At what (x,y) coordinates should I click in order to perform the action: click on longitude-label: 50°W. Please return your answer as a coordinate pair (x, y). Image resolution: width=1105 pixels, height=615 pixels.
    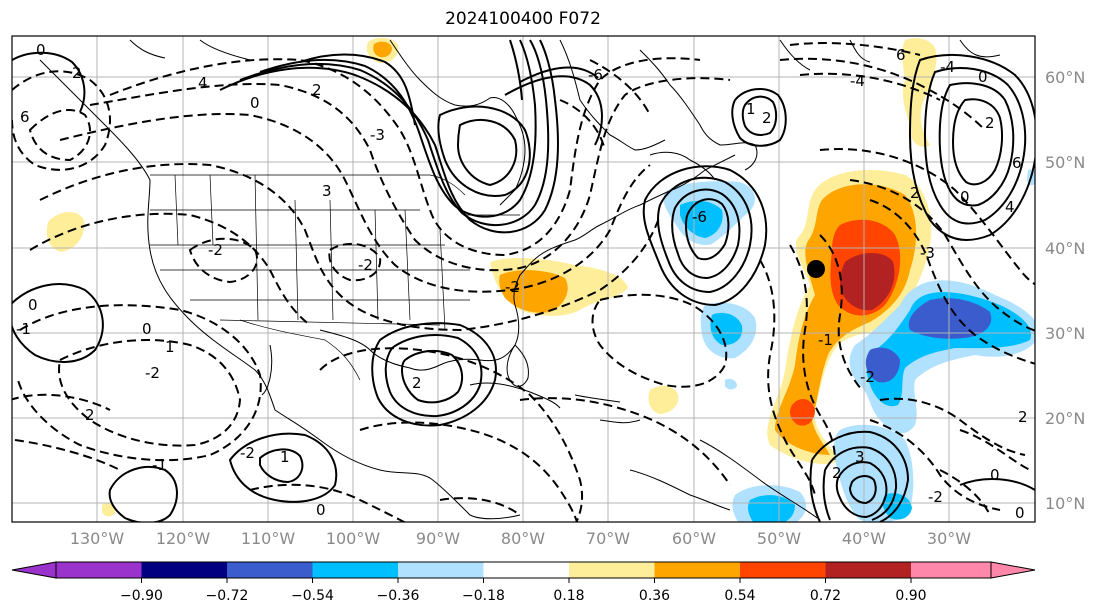
    Looking at the image, I should click on (779, 538).